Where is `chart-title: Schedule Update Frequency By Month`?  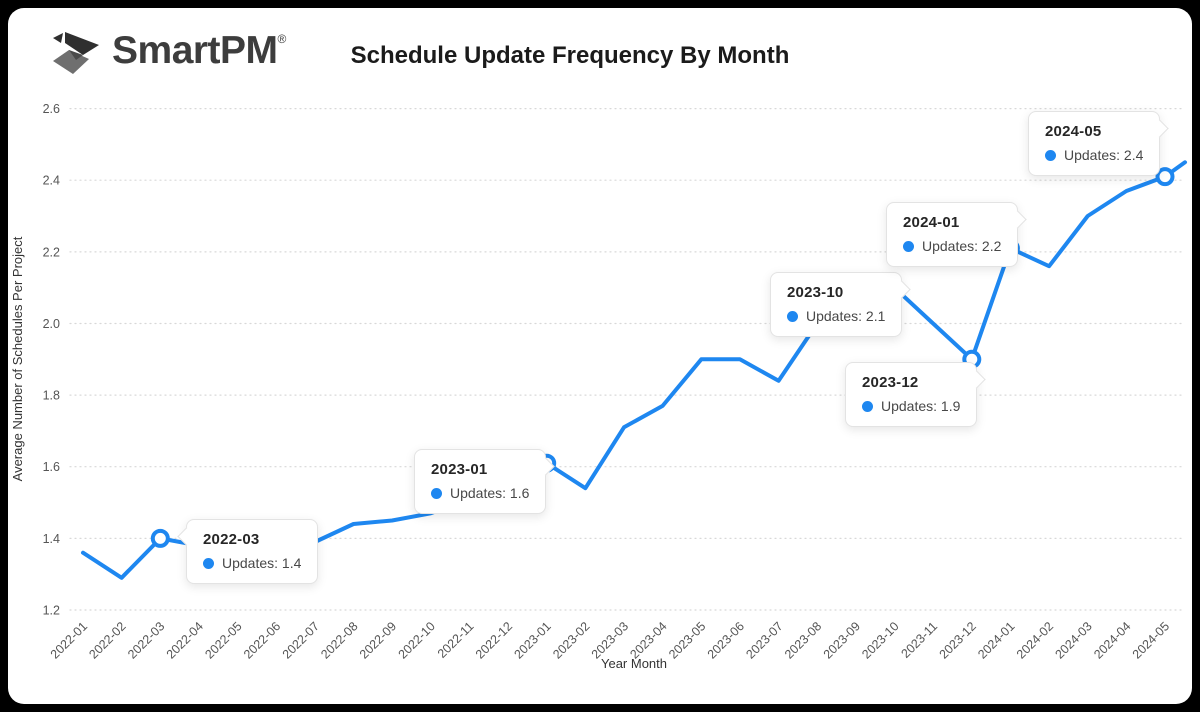
chart-title: Schedule Update Frequency By Month is located at coordinates (570, 55).